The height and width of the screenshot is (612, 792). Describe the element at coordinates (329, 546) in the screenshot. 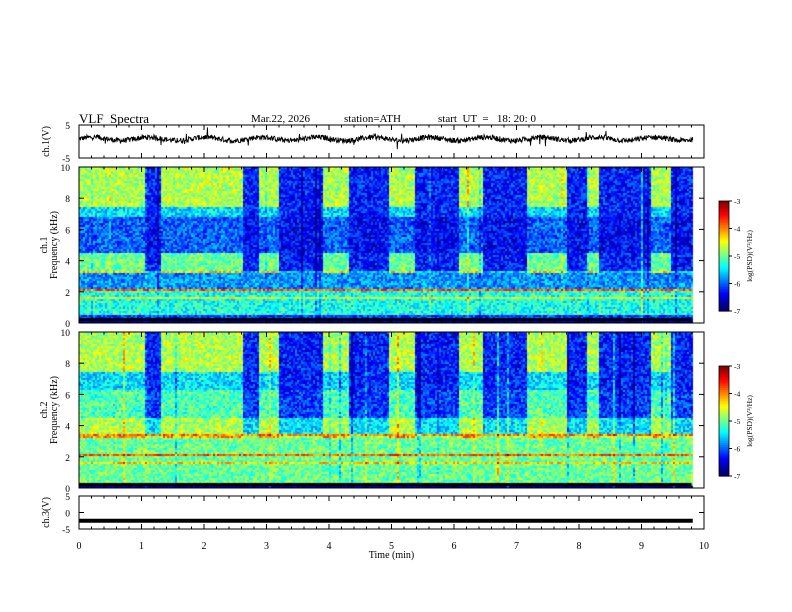

I see `time-tick-label-4: 4` at that location.